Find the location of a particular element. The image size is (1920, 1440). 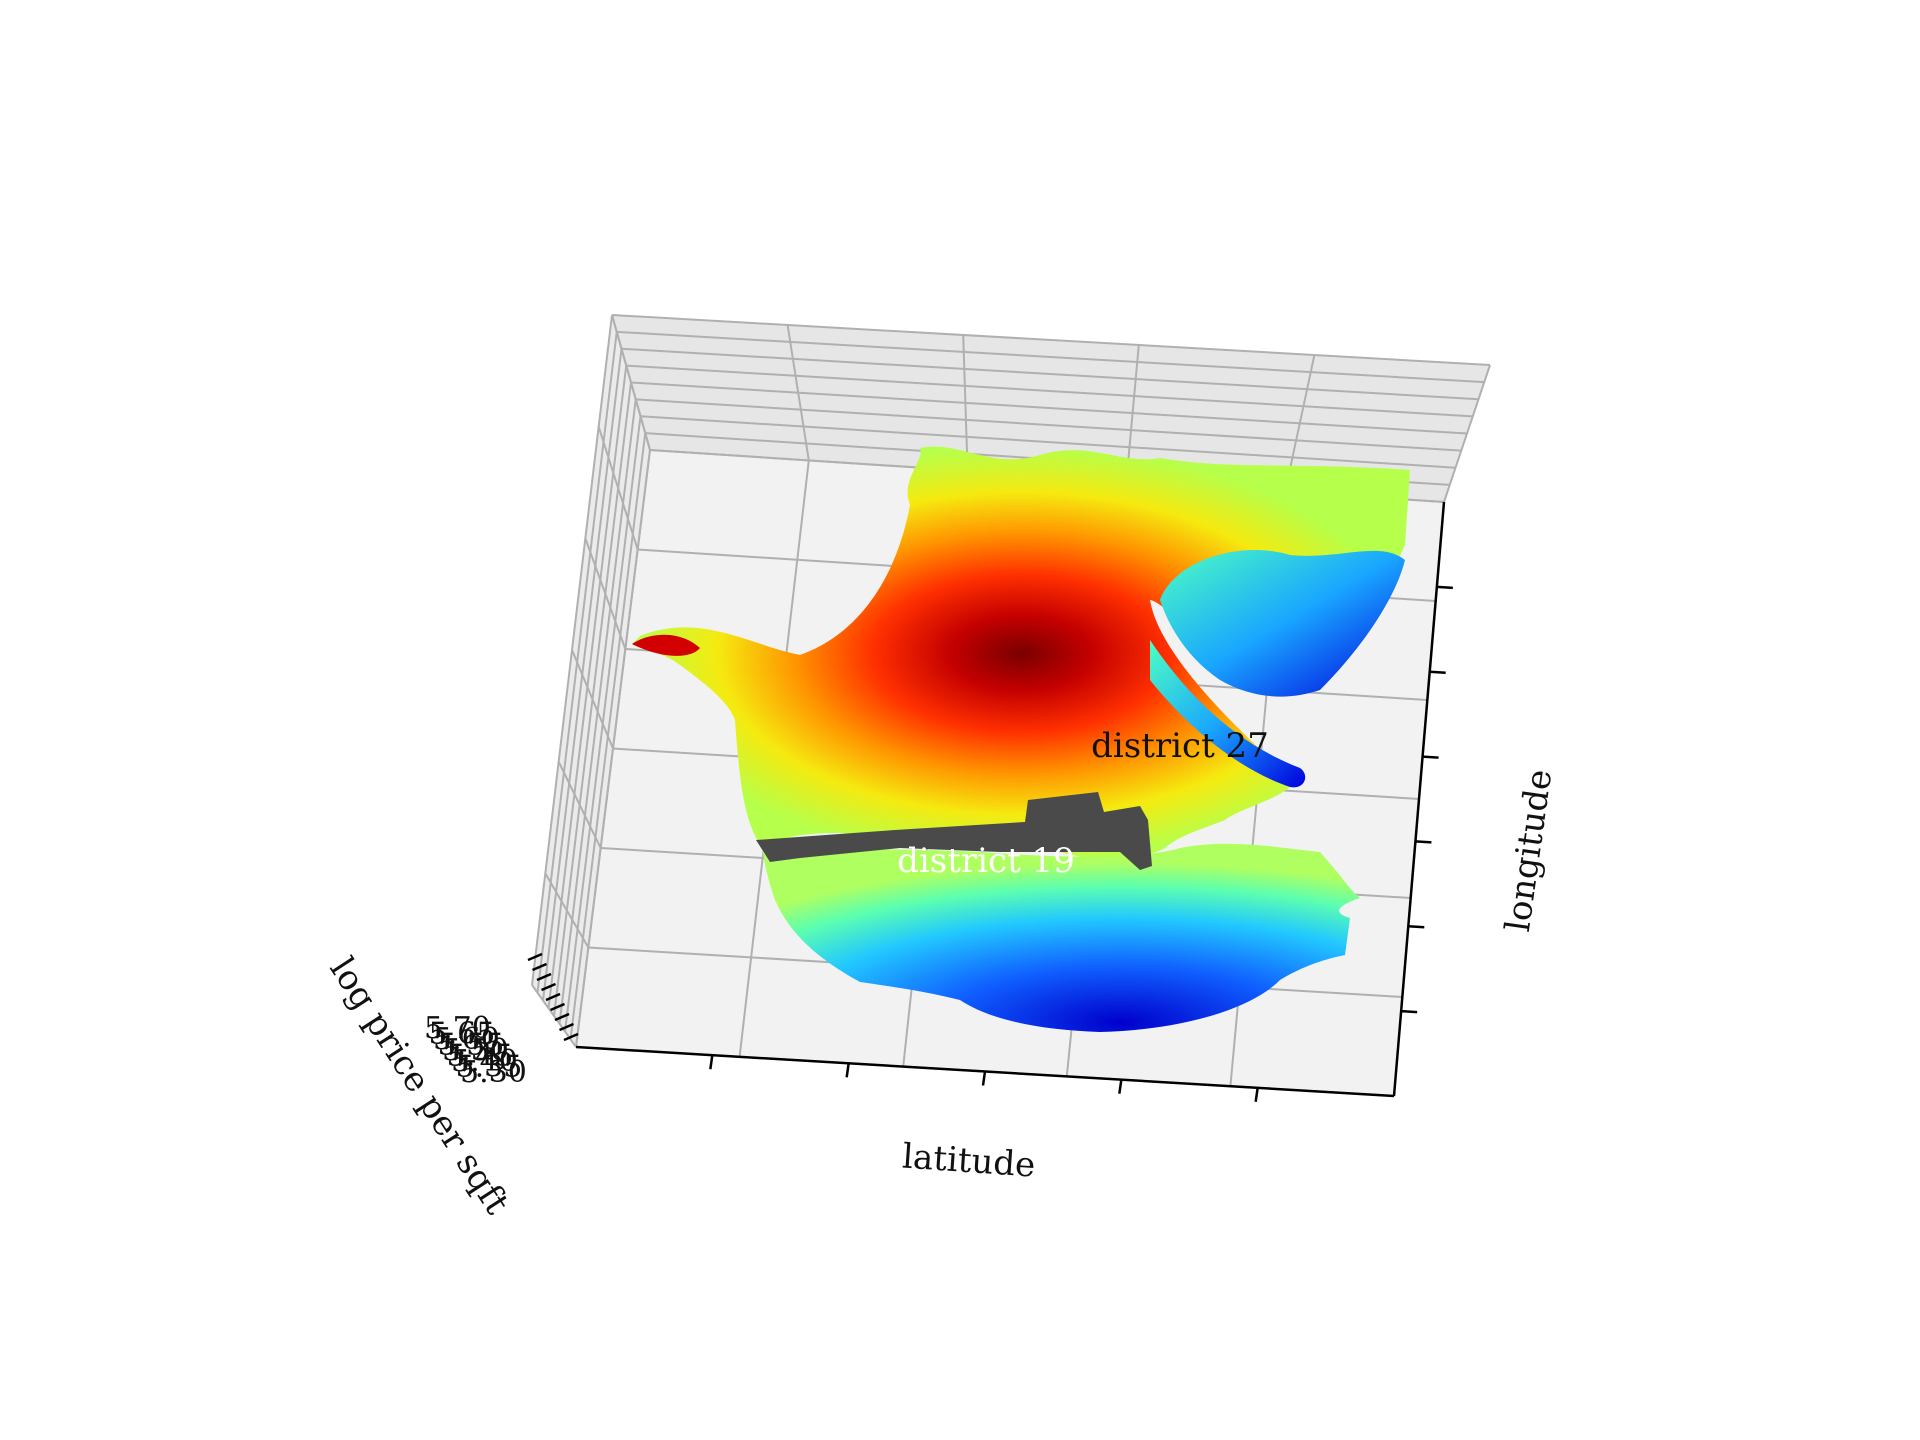

z-tick-labels: 5.705.655.605.555.505.455.405.355.30 is located at coordinates (475, 1050).